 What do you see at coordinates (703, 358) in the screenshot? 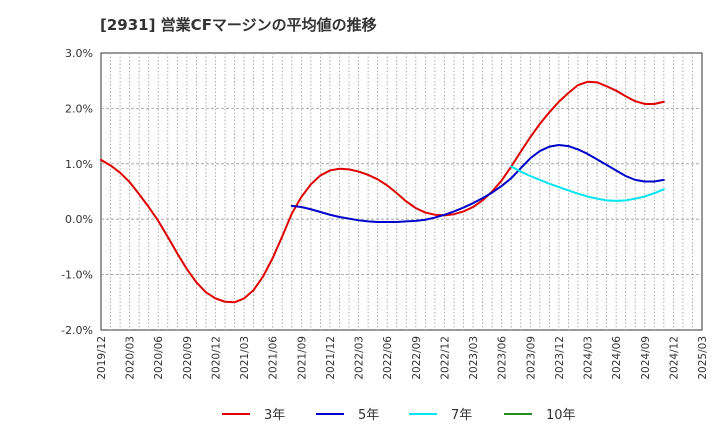
I see `x-tick-label: 2025/03` at bounding box center [703, 358].